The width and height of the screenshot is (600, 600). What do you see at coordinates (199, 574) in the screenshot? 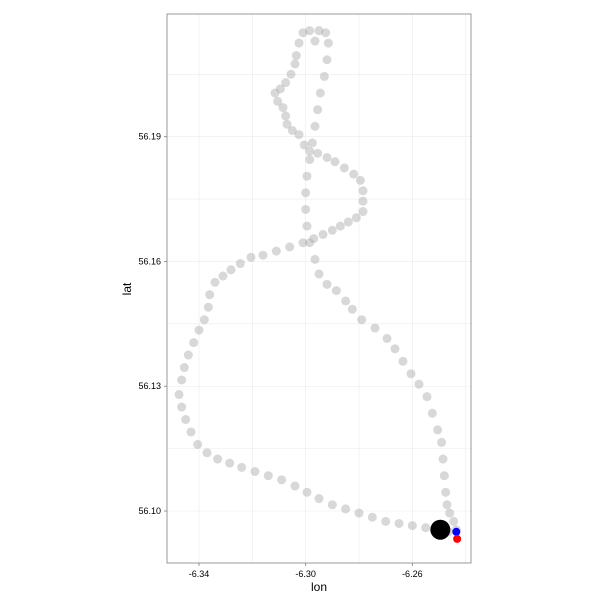
I see `x-tick-label: -6.34` at bounding box center [199, 574].